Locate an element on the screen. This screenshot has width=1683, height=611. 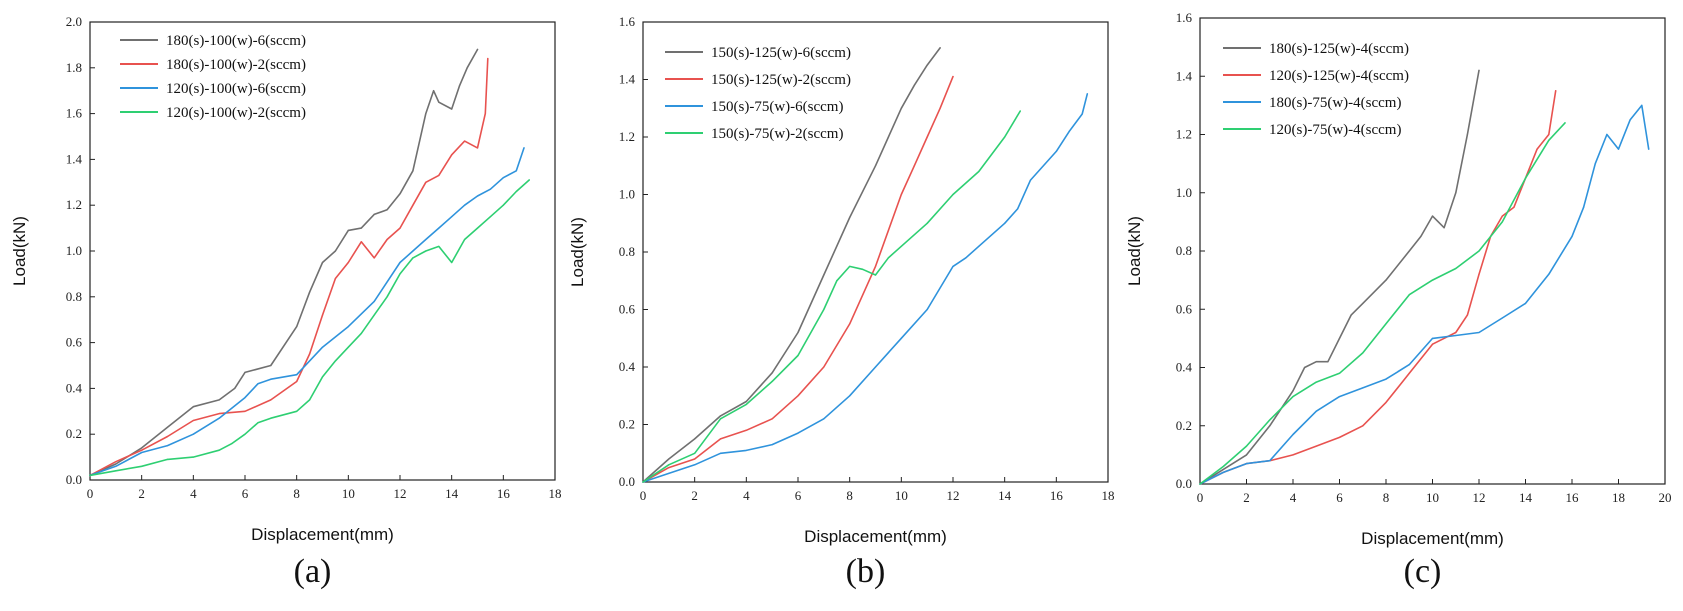
y-tick-label: 1.0 is located at coordinates (1184, 192).